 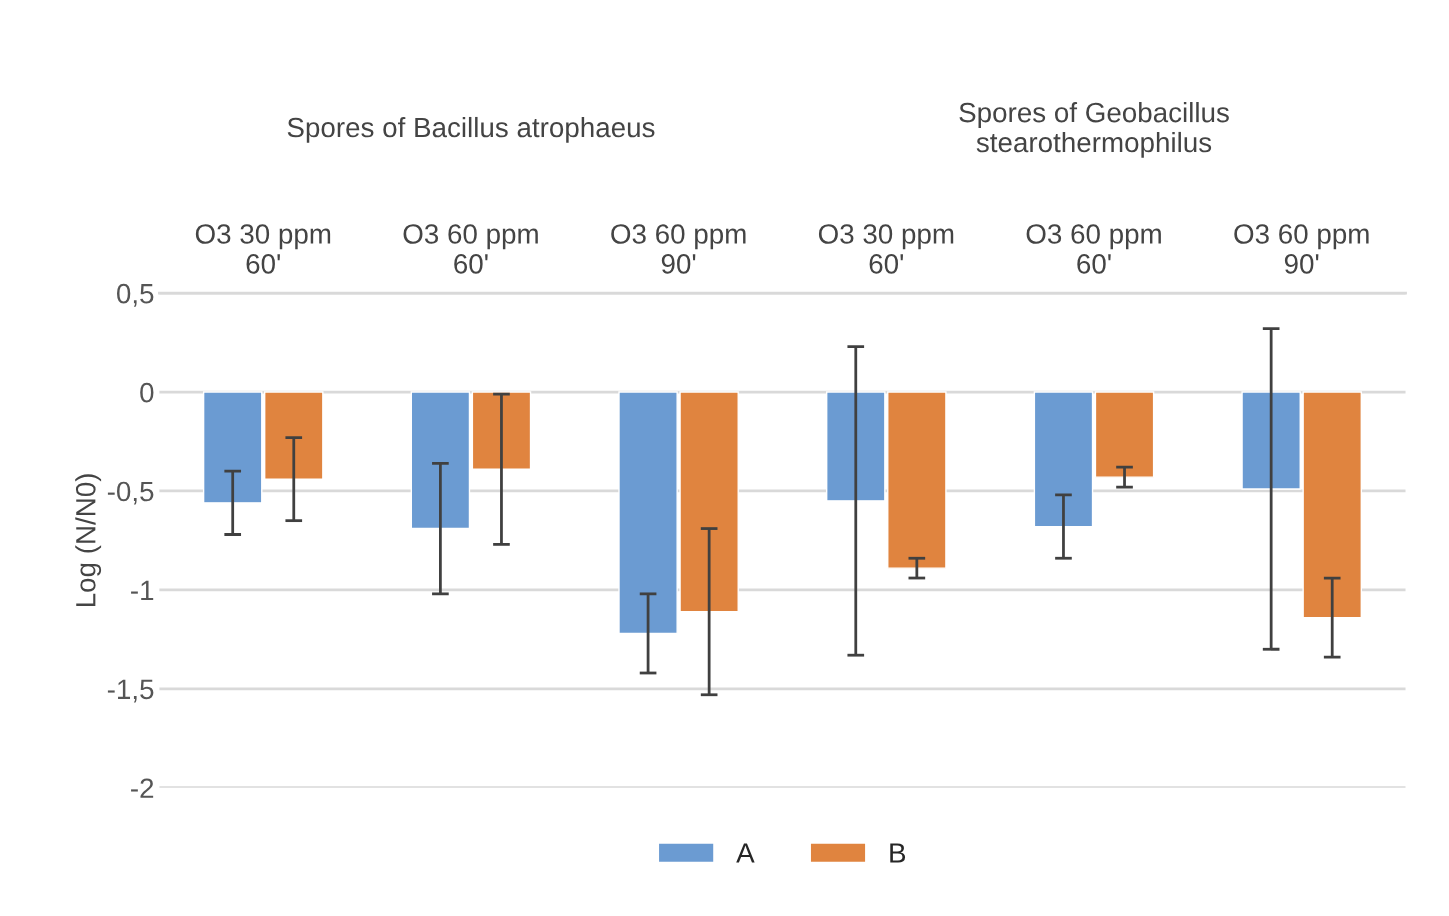 What do you see at coordinates (898, 853) in the screenshot?
I see `legend-label: B` at bounding box center [898, 853].